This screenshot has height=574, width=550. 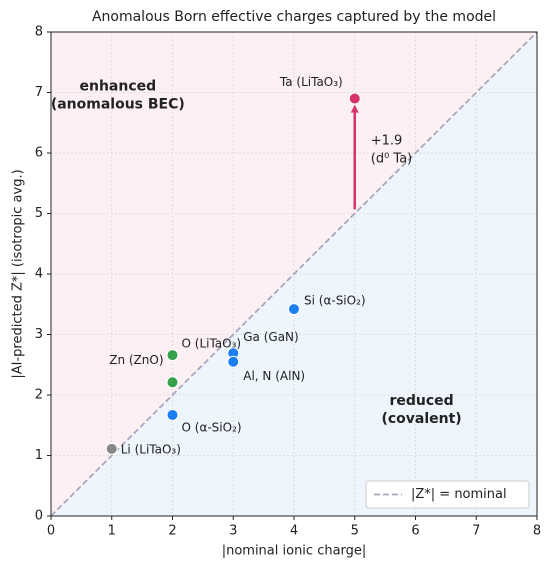 What do you see at coordinates (39, 334) in the screenshot?
I see `y-tick-label: 3` at bounding box center [39, 334].